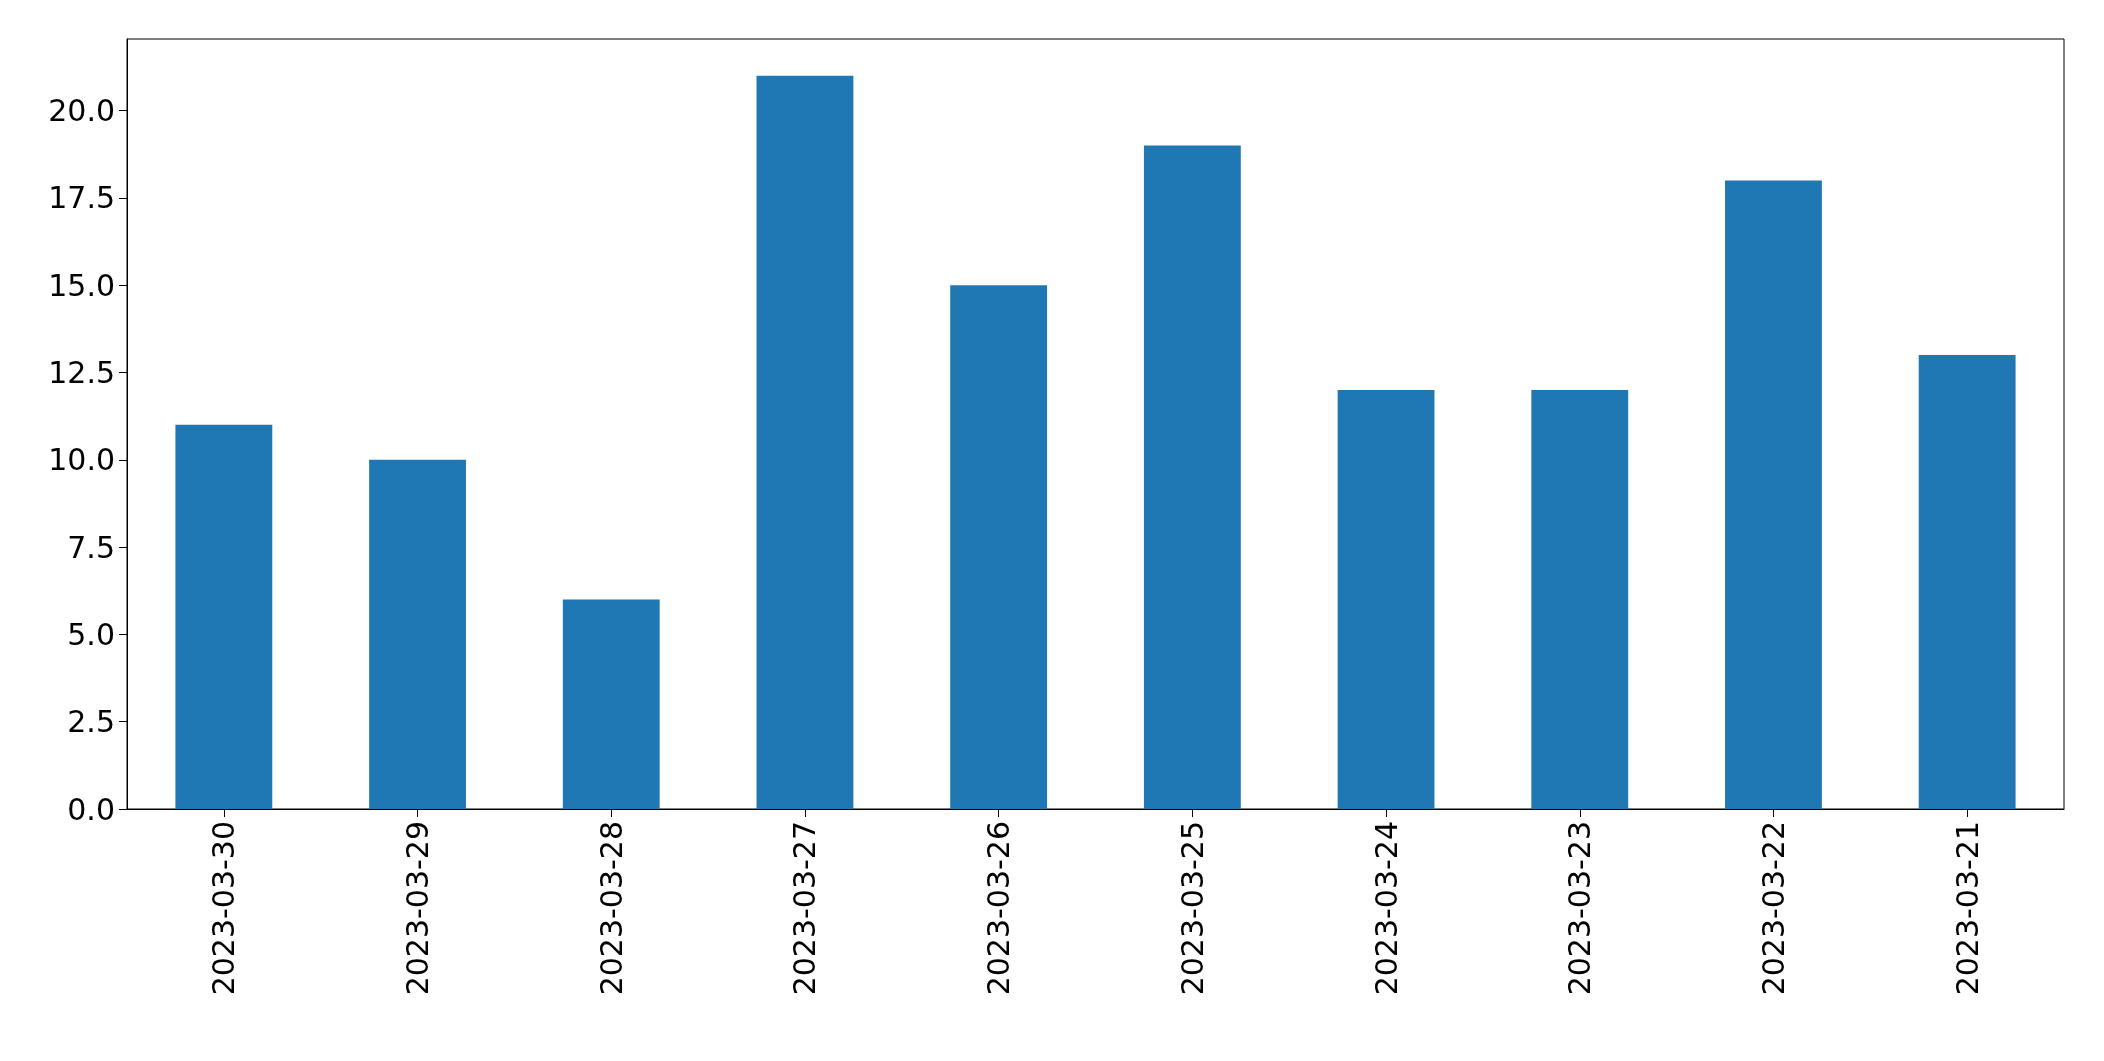  I want to click on y-tick-label: 12.5, so click(81, 372).